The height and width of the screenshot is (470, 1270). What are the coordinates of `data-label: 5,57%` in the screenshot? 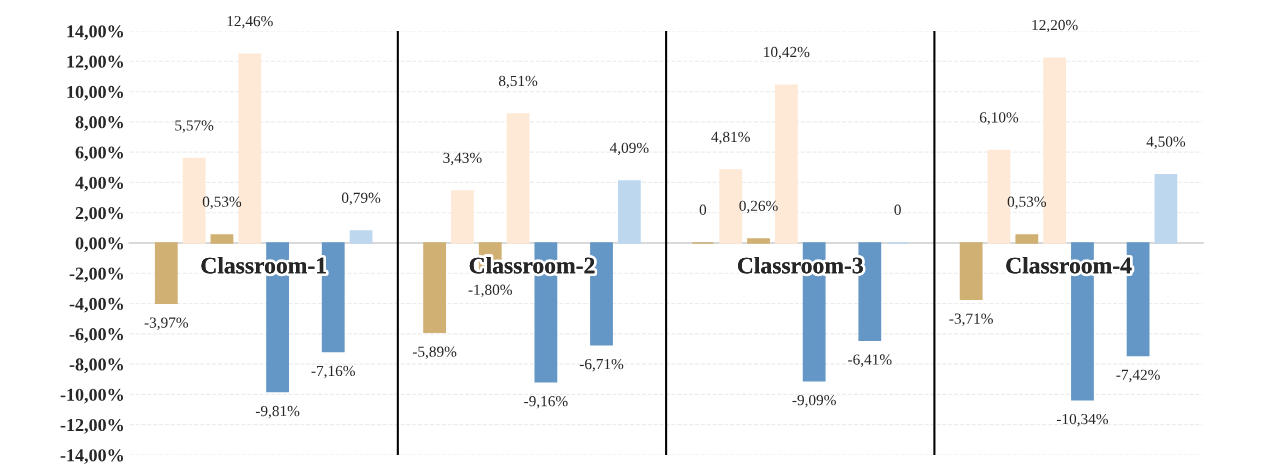 It's located at (194, 126).